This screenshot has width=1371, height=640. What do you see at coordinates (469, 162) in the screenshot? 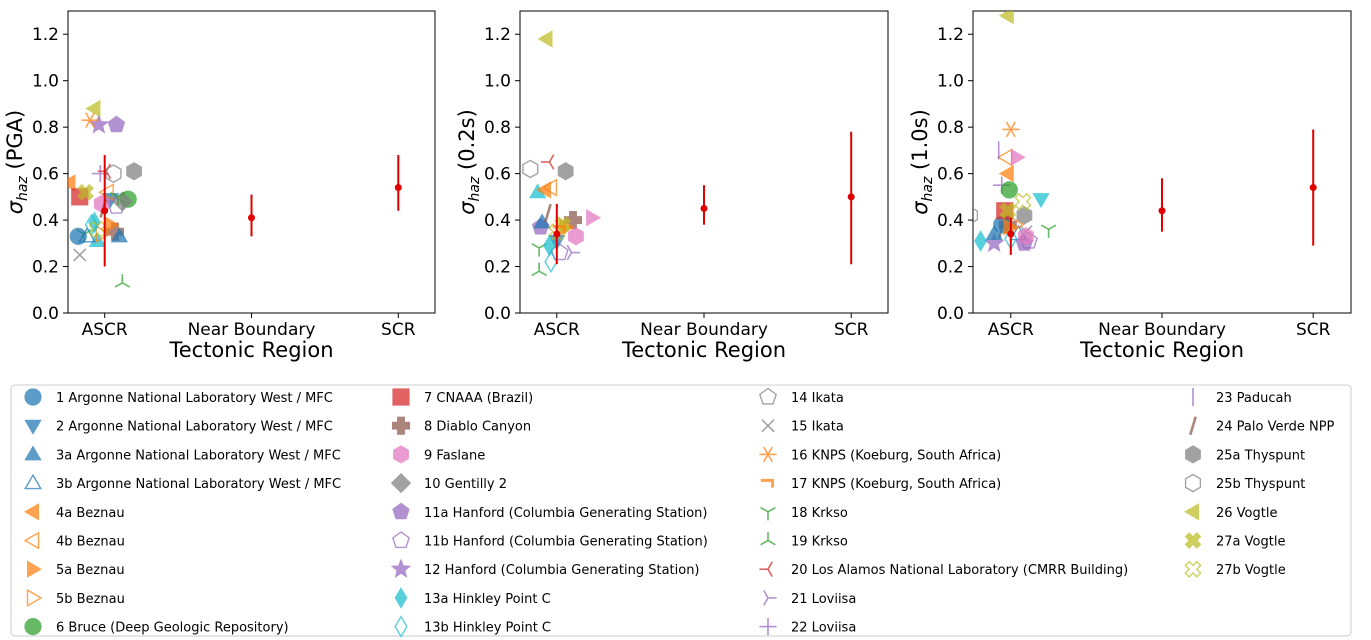
I see `y-axis-title: σhaz (0.2s)` at bounding box center [469, 162].